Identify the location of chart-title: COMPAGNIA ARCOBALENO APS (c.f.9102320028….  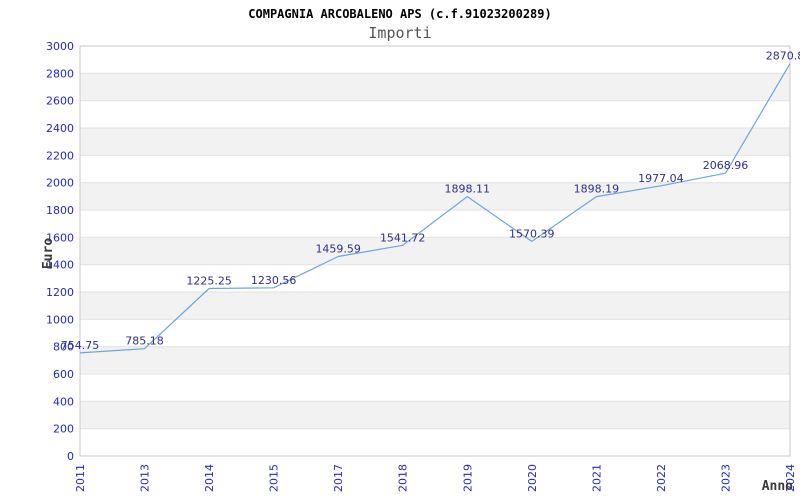
(400, 14).